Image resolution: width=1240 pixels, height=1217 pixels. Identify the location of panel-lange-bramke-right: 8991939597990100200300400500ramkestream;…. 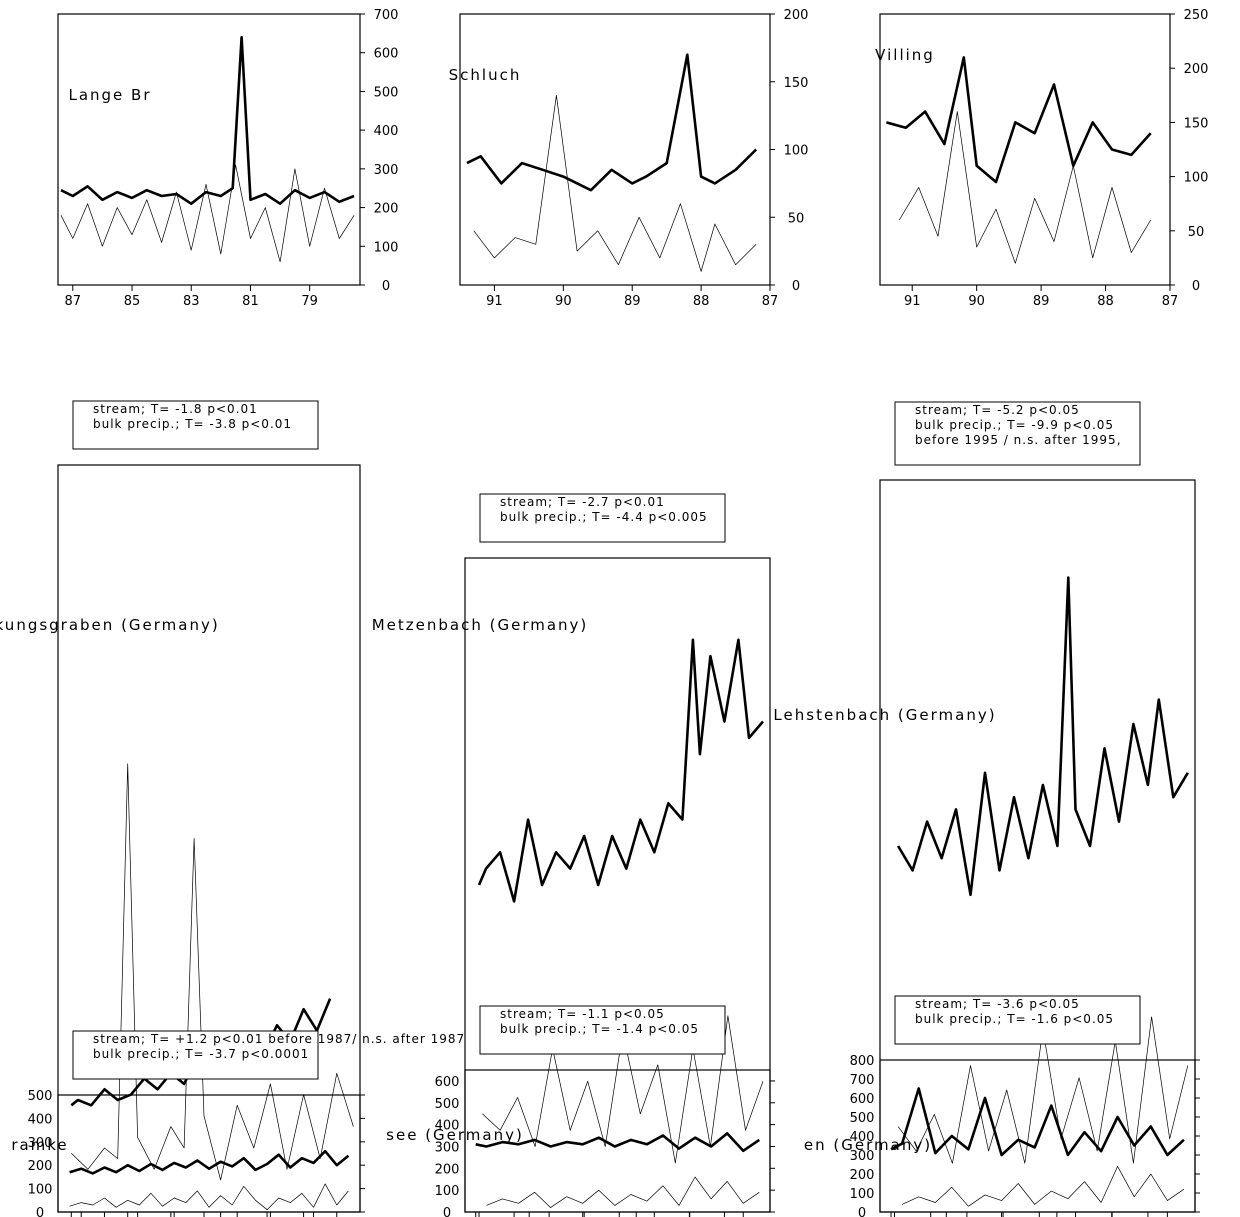
(238, 1123).